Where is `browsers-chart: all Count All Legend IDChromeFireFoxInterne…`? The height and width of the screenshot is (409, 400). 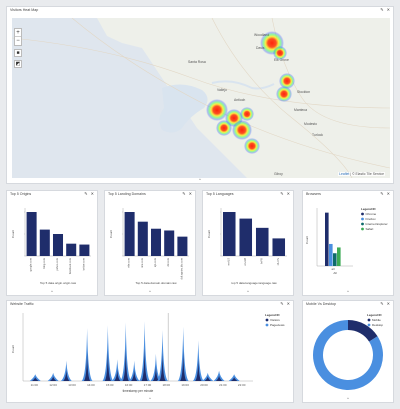 browsers-chart: all Count All Legend IDChromeFireFoxInterne… is located at coordinates (346, 241).